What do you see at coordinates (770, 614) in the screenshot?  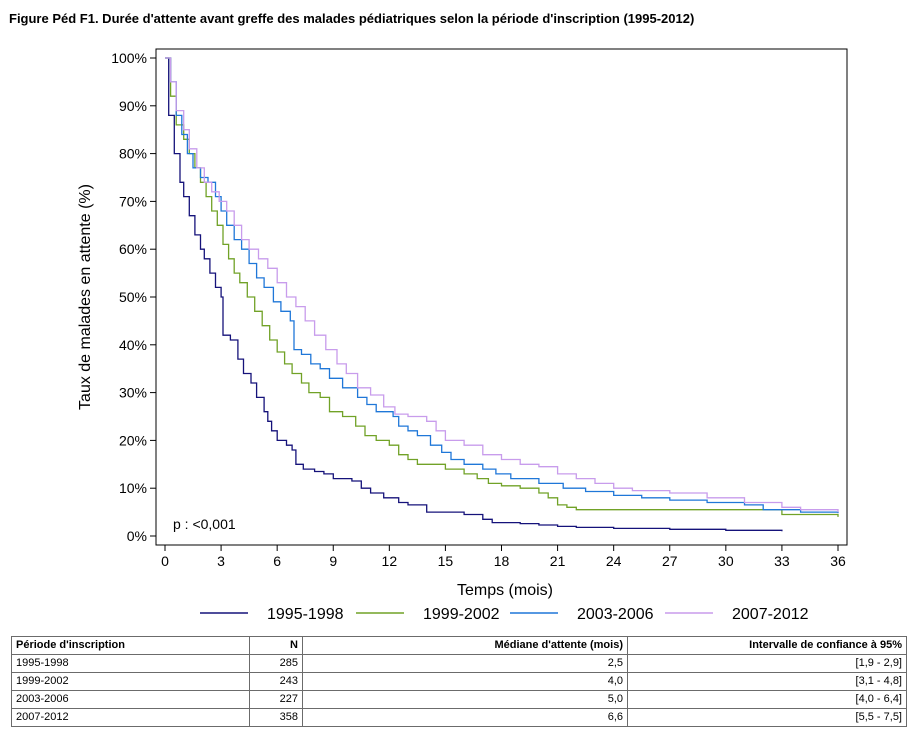 I see `legend-label: 2007-2012` at bounding box center [770, 614].